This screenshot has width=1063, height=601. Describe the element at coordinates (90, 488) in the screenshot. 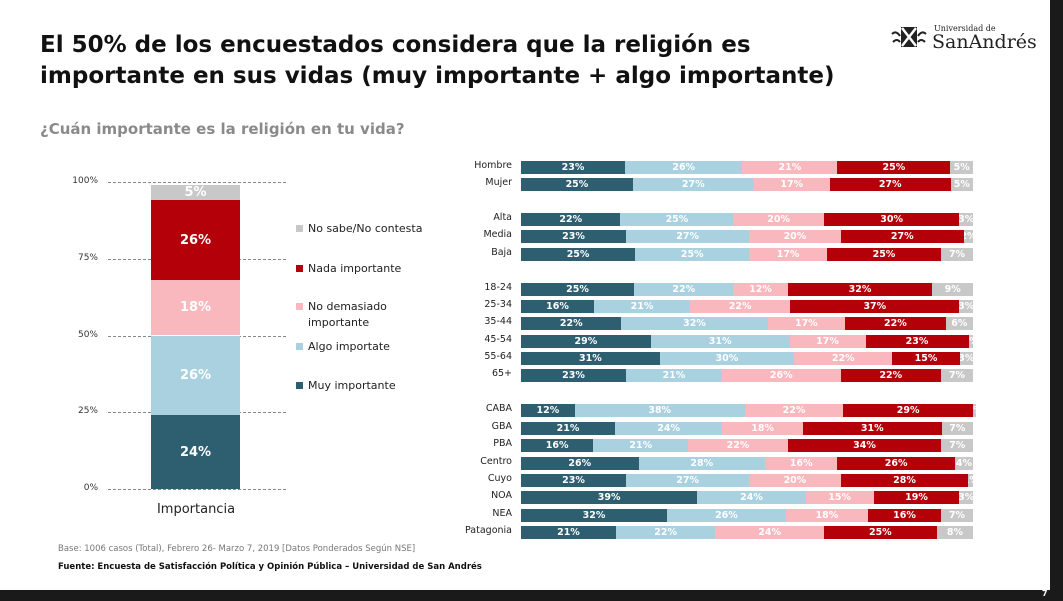

I see `y-tick-label: 0%` at that location.